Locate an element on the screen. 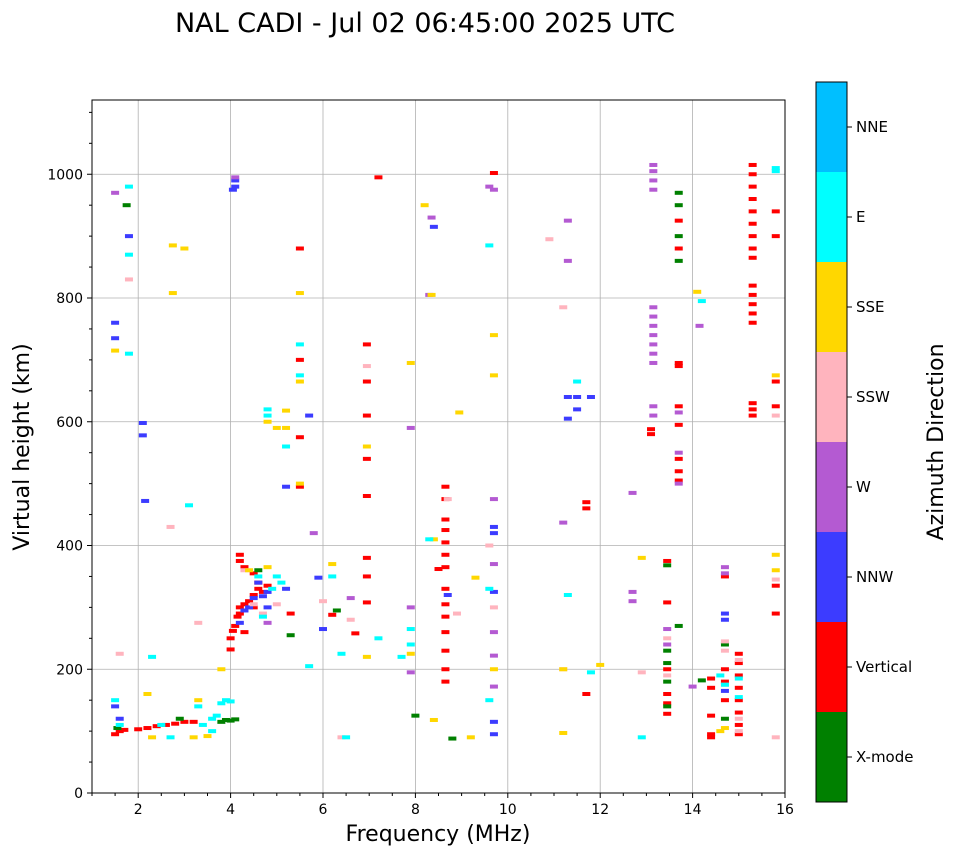 This screenshot has width=958, height=857. colorbar-segment-x-mode is located at coordinates (831, 757).